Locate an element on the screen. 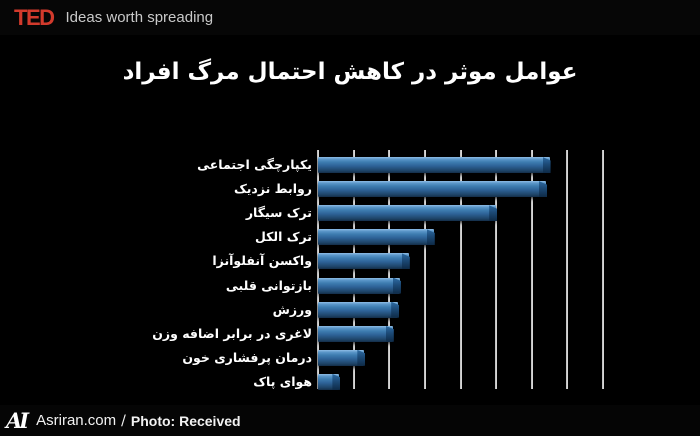 The width and height of the screenshot is (700, 436). bar-label: درمان پرفشاری خون is located at coordinates (247, 357).